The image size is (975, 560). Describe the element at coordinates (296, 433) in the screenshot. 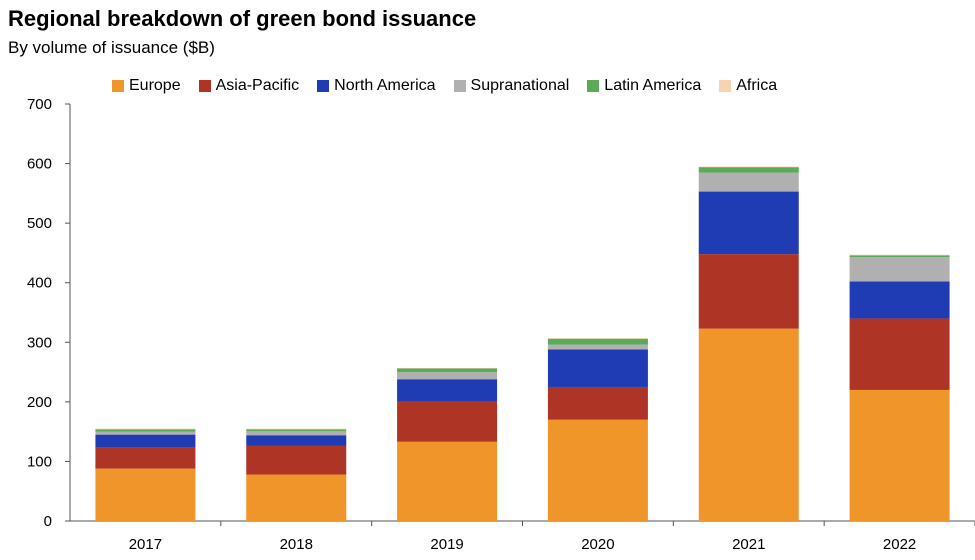

I see `bar-segment-2018-supranational` at that location.